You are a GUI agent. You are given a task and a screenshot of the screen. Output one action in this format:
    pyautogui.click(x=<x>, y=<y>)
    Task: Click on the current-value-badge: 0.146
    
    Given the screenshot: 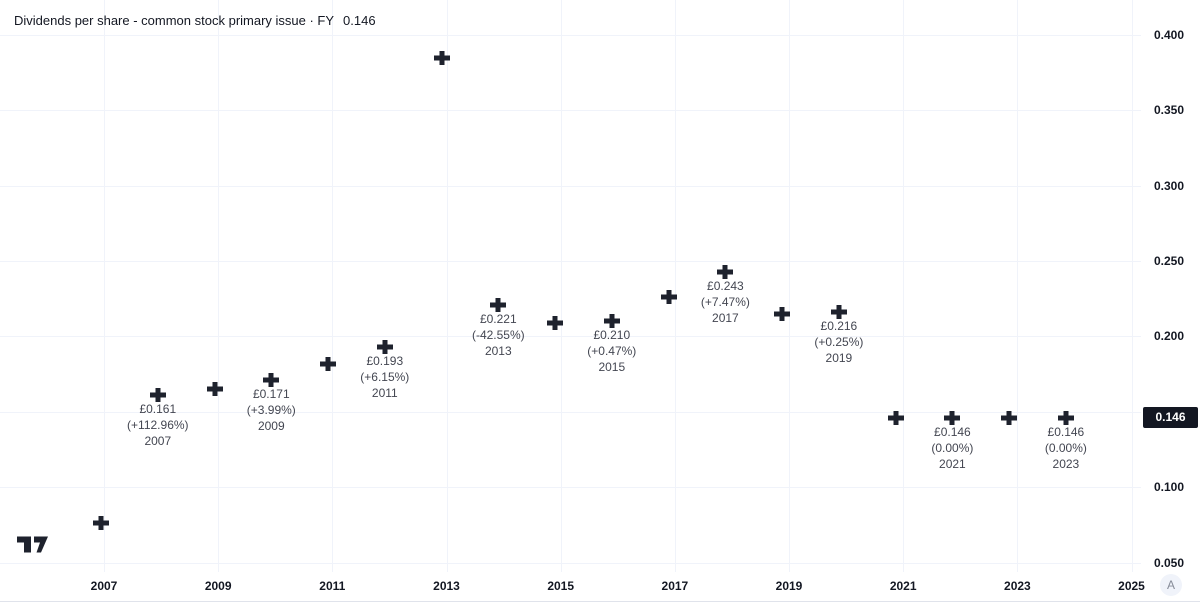 What is the action you would take?
    pyautogui.click(x=1170, y=418)
    